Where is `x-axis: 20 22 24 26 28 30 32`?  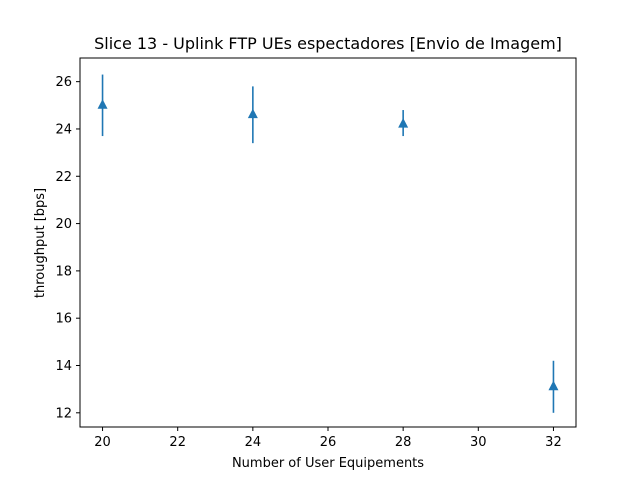 x-axis: 20 22 24 26 28 30 32 is located at coordinates (328, 438).